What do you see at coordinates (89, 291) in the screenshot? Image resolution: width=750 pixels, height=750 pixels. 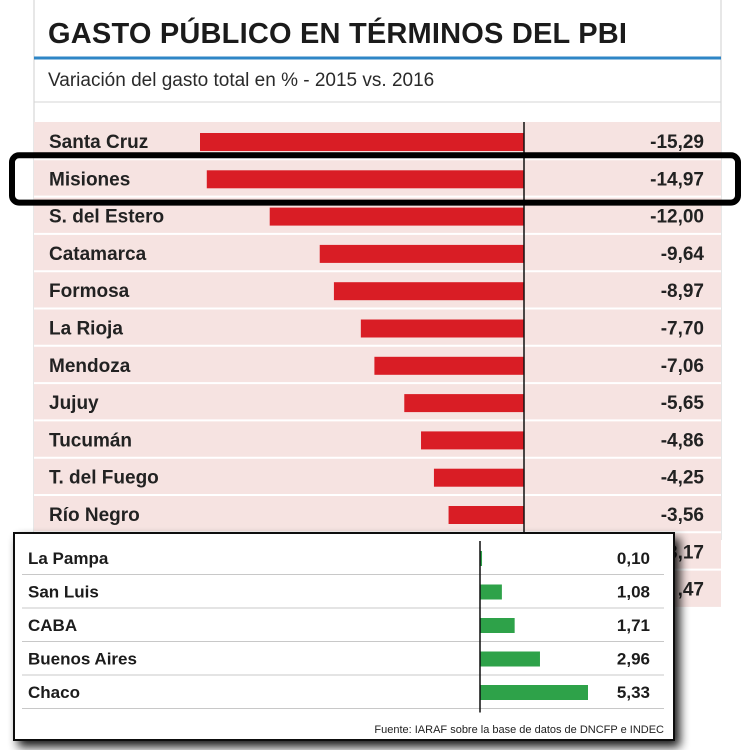 I see `category-label-formosa: Formosa` at bounding box center [89, 291].